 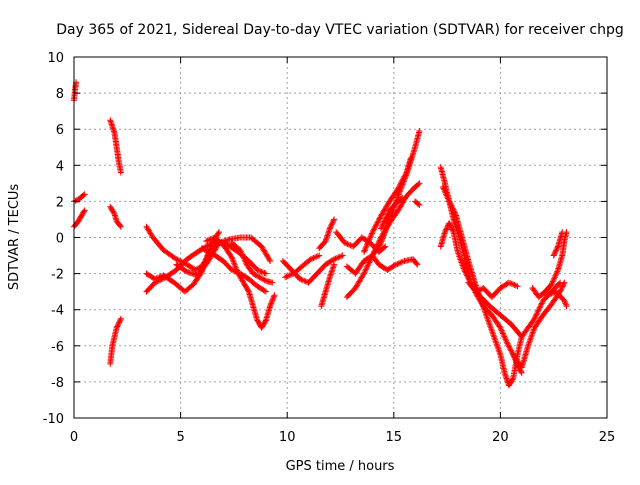 I want to click on x-tick-label: 0, so click(x=74, y=437).